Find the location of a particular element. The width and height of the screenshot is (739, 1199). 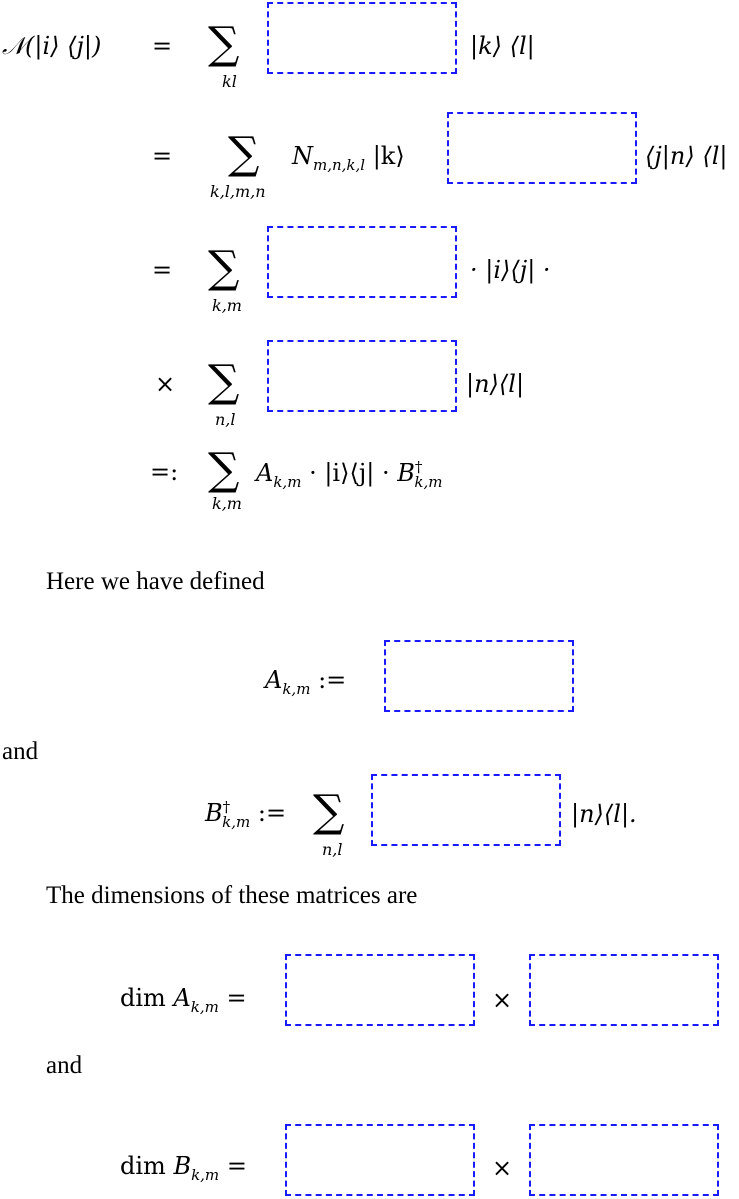

dim-b-lhs: dim Bk,m = is located at coordinates (183, 1168).